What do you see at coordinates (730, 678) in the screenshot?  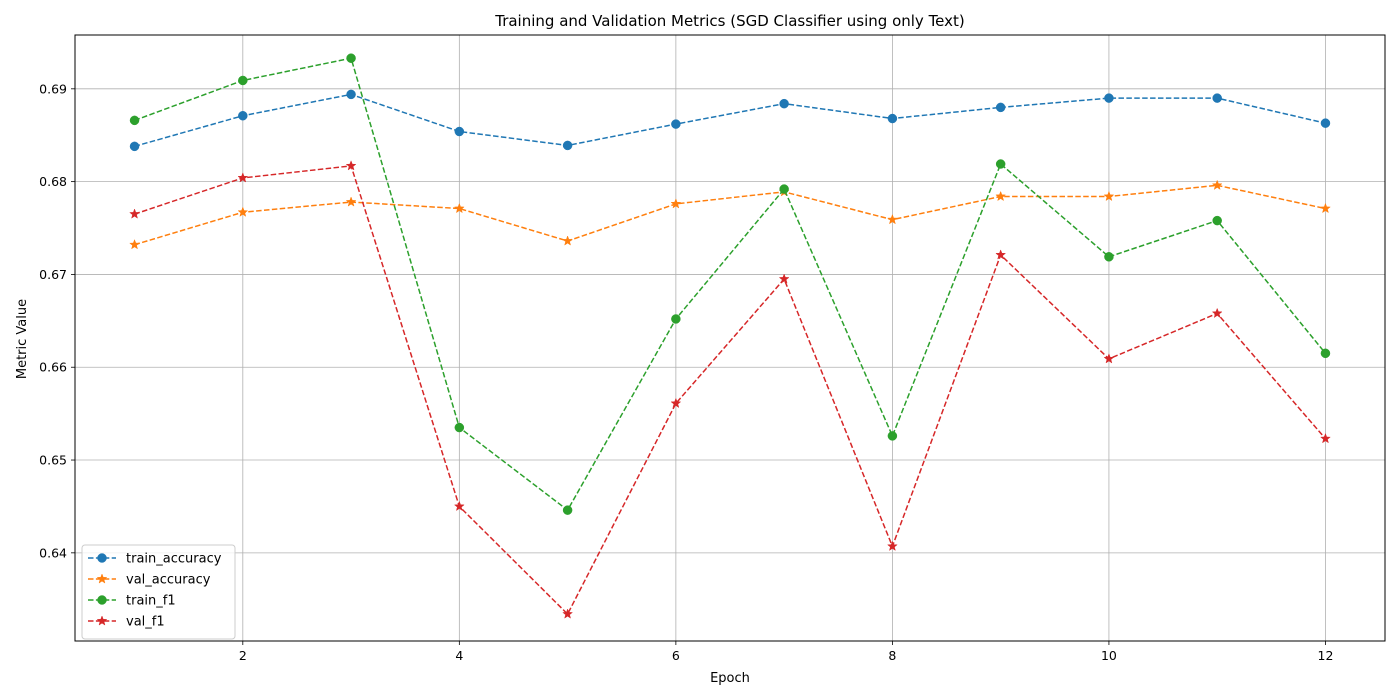 I see `x-axis-label: Epoch` at bounding box center [730, 678].